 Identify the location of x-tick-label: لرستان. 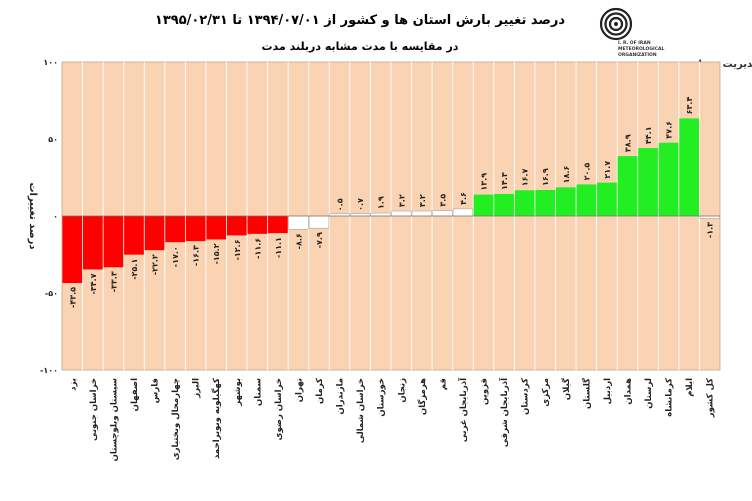
(649, 393).